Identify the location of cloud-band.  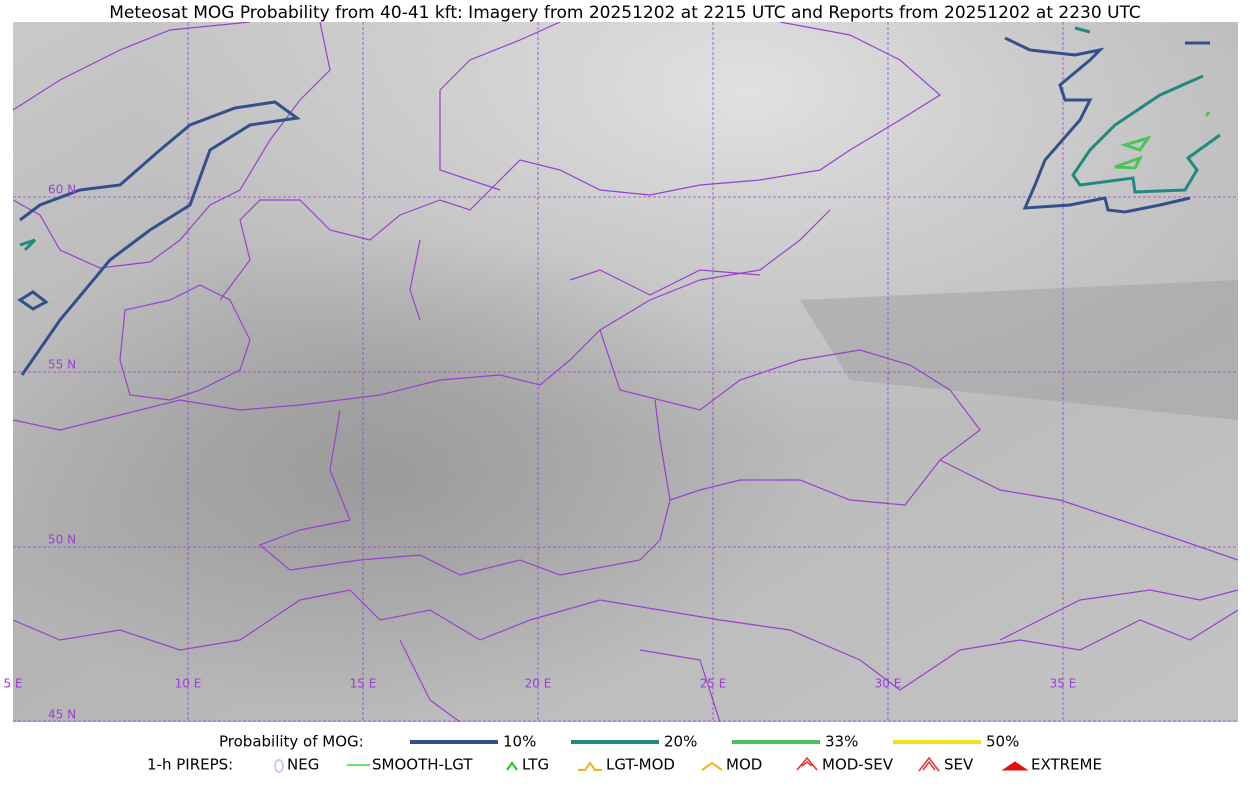
(1019, 350).